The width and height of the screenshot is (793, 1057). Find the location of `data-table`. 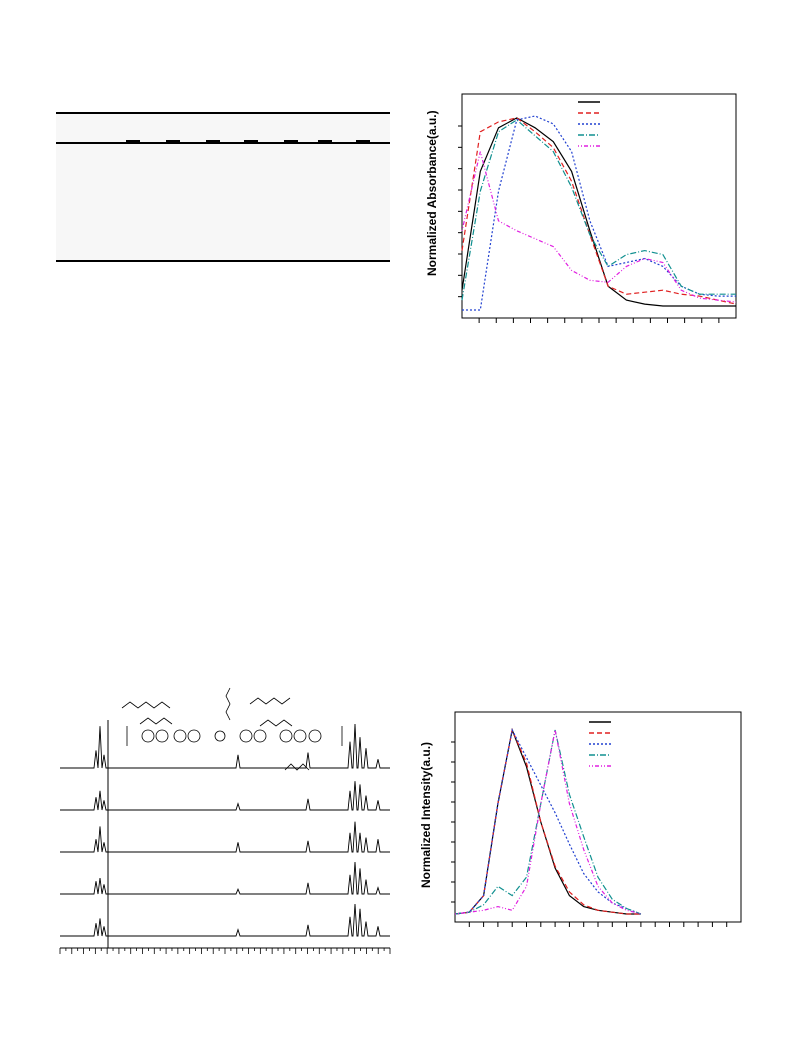

data-table is located at coordinates (223, 187).